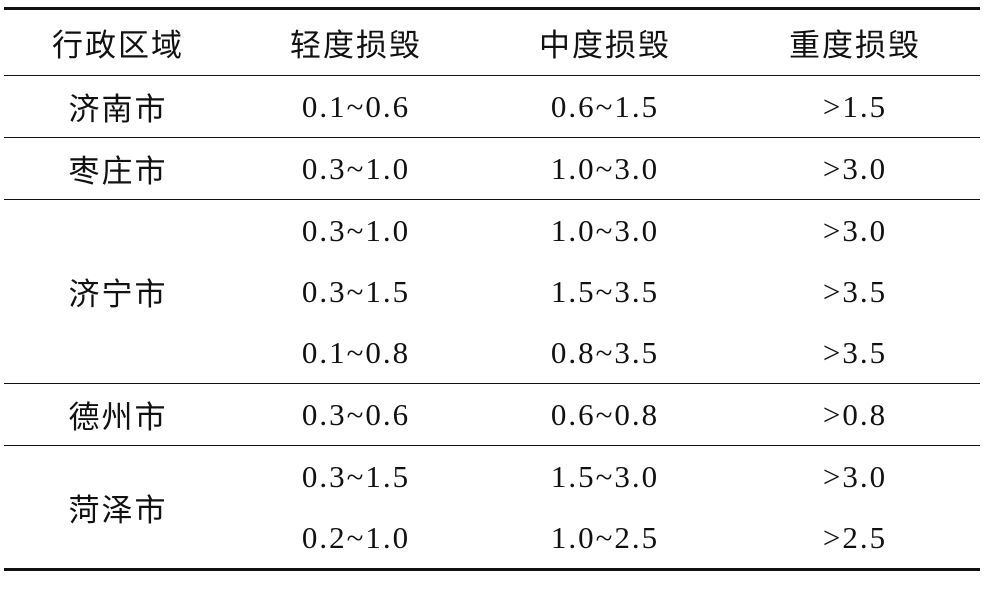 This screenshot has width=992, height=592. What do you see at coordinates (118, 417) in the screenshot?
I see `region-cell: 德州市` at bounding box center [118, 417].